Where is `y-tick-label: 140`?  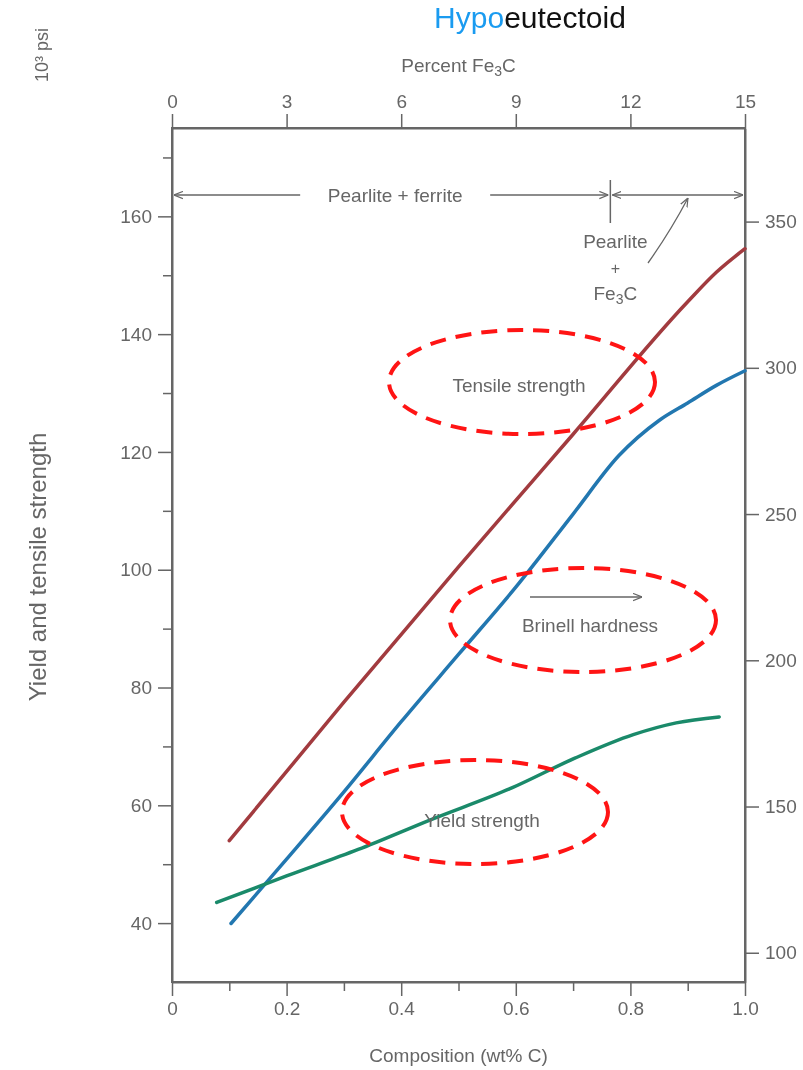
y-tick-label: 140 is located at coordinates (136, 334).